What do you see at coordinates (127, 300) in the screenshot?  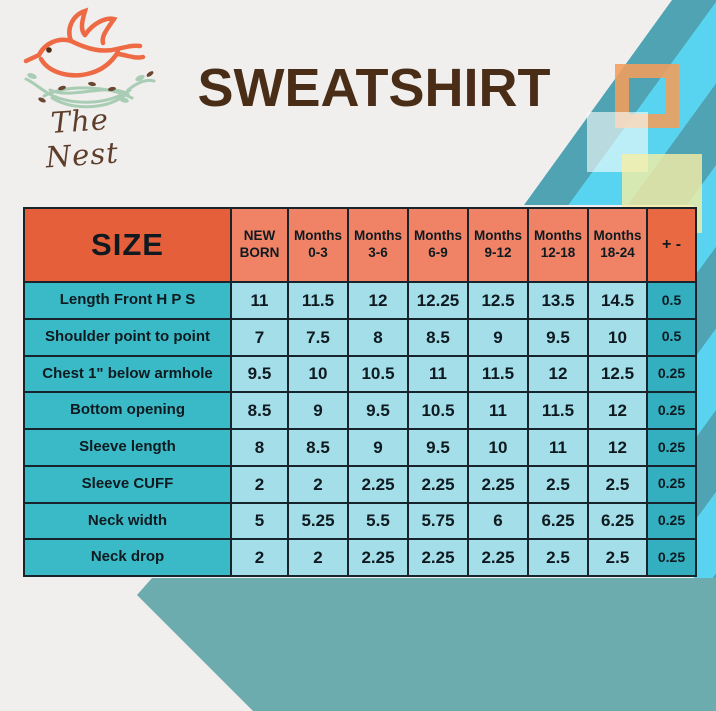 I see `row-label-cell: Length Front H P S` at bounding box center [127, 300].